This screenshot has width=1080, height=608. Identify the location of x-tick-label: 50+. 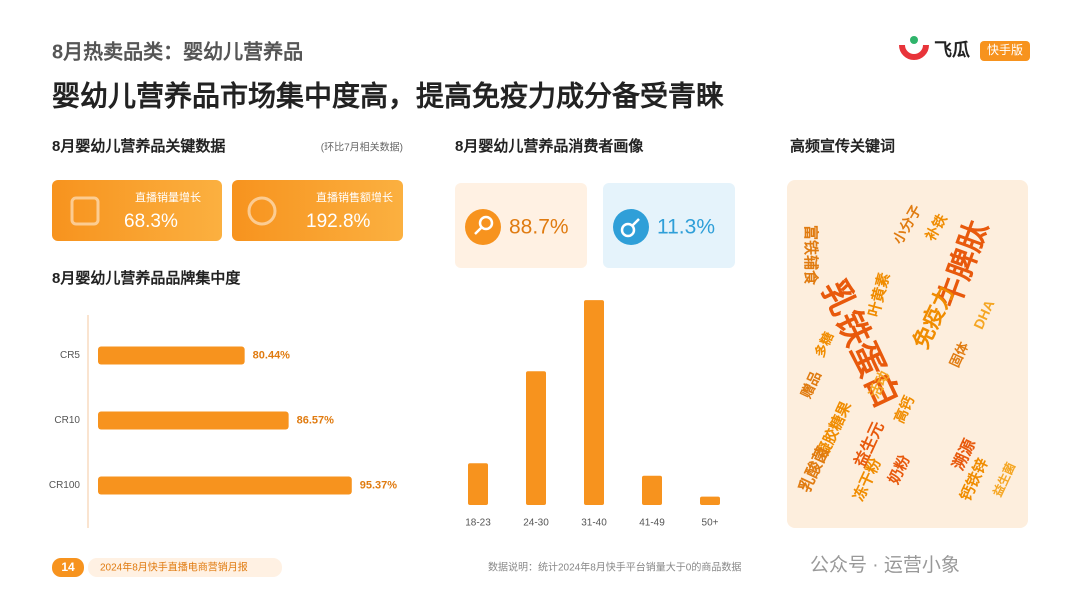
(710, 523).